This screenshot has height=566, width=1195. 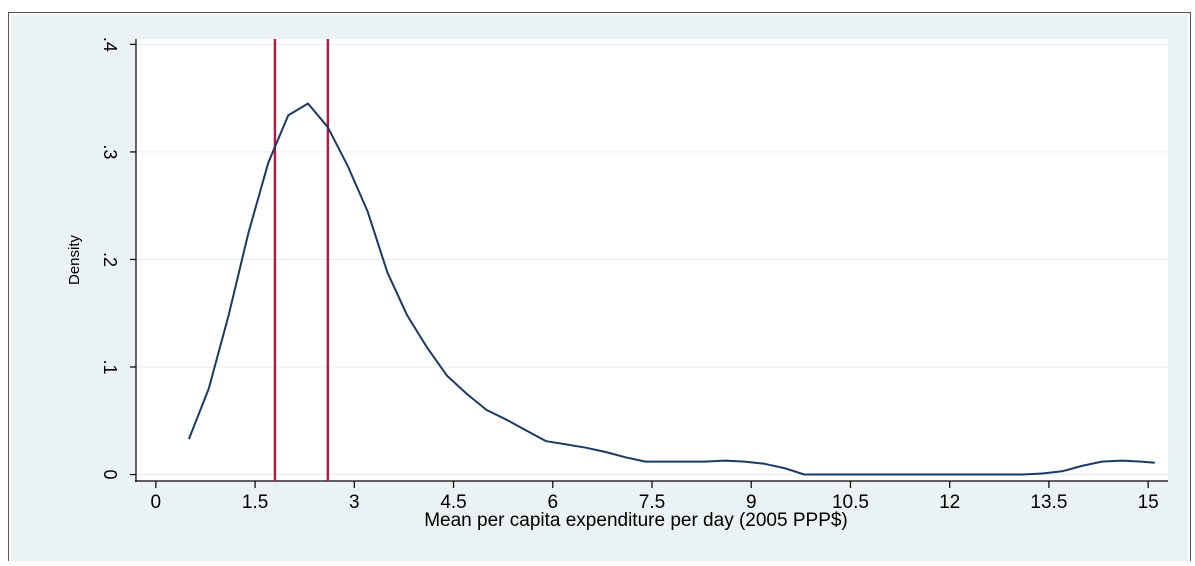 I want to click on y-axis: 0 .1 .2 .3 .4, so click(x=118, y=259).